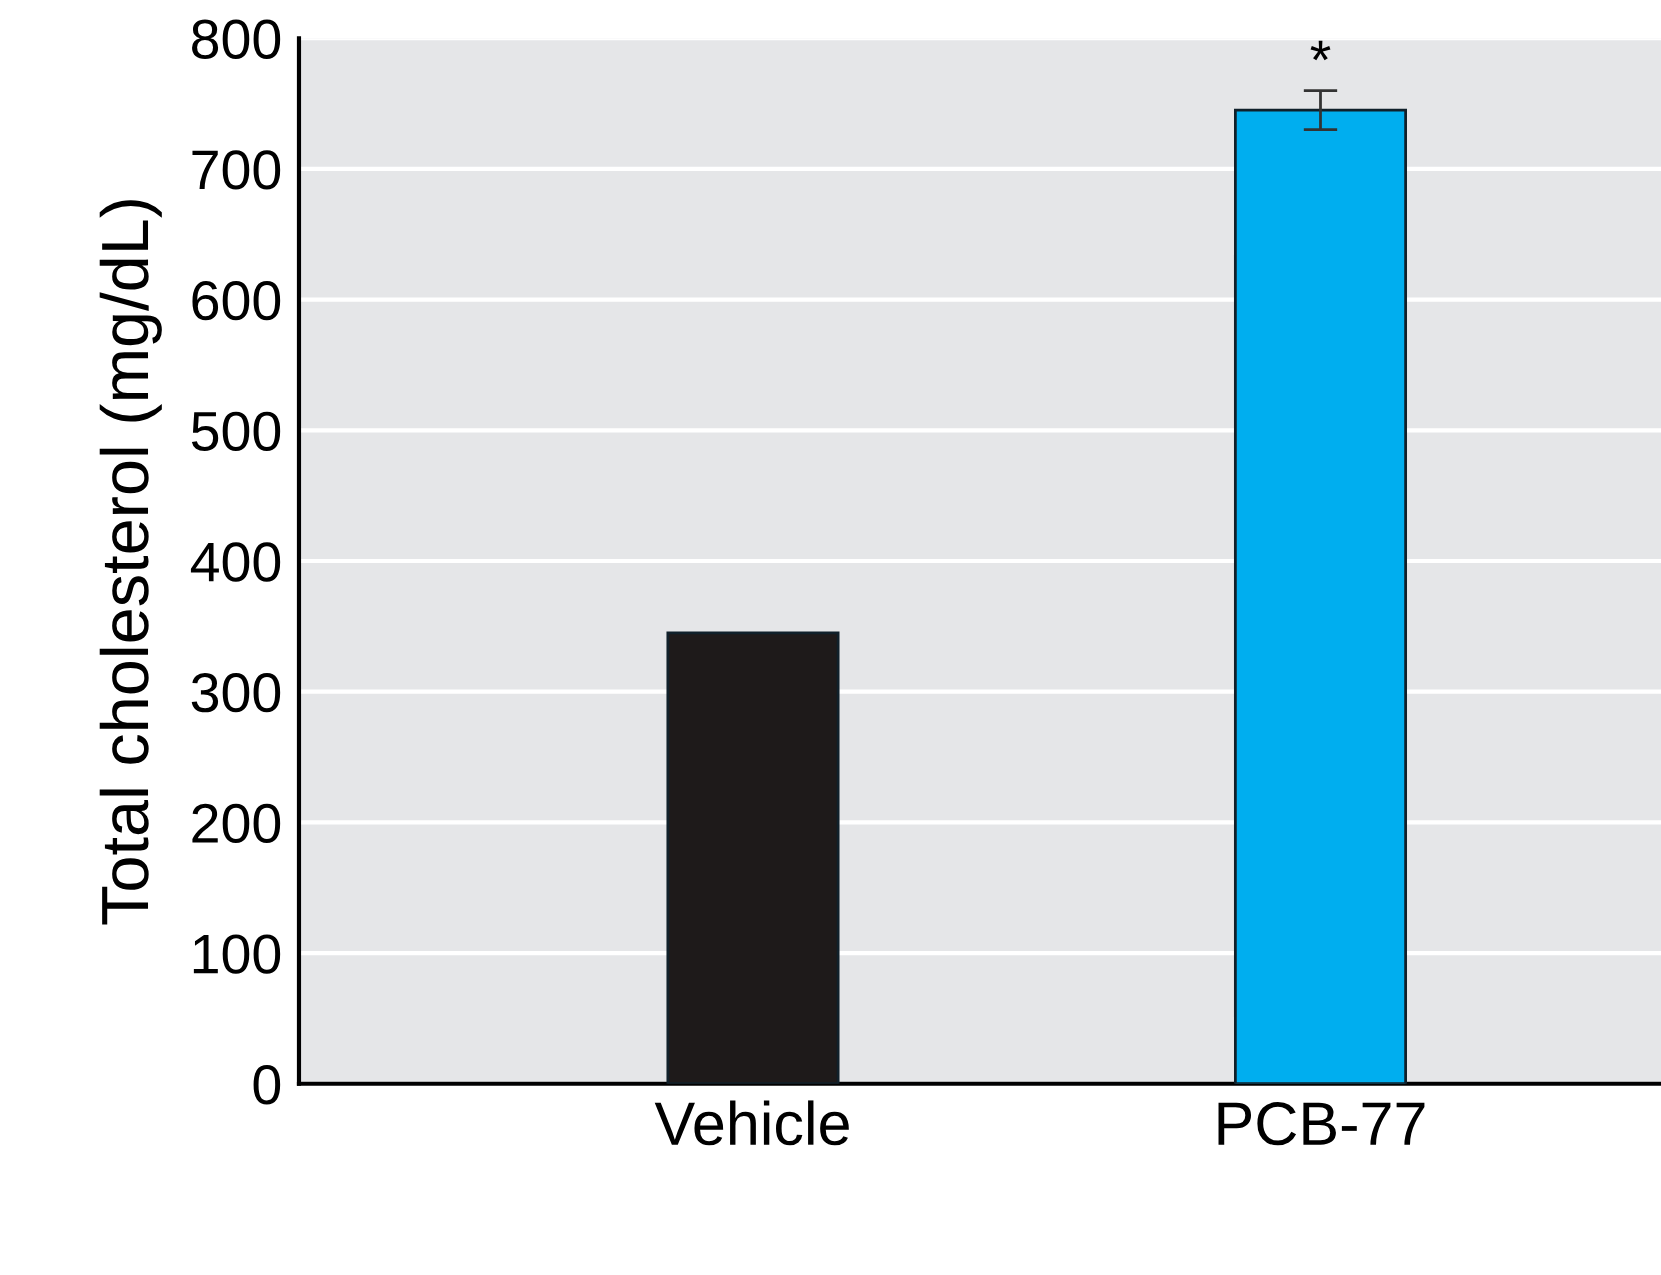 This screenshot has width=1661, height=1275. I want to click on annotation: *, so click(1320, 50).